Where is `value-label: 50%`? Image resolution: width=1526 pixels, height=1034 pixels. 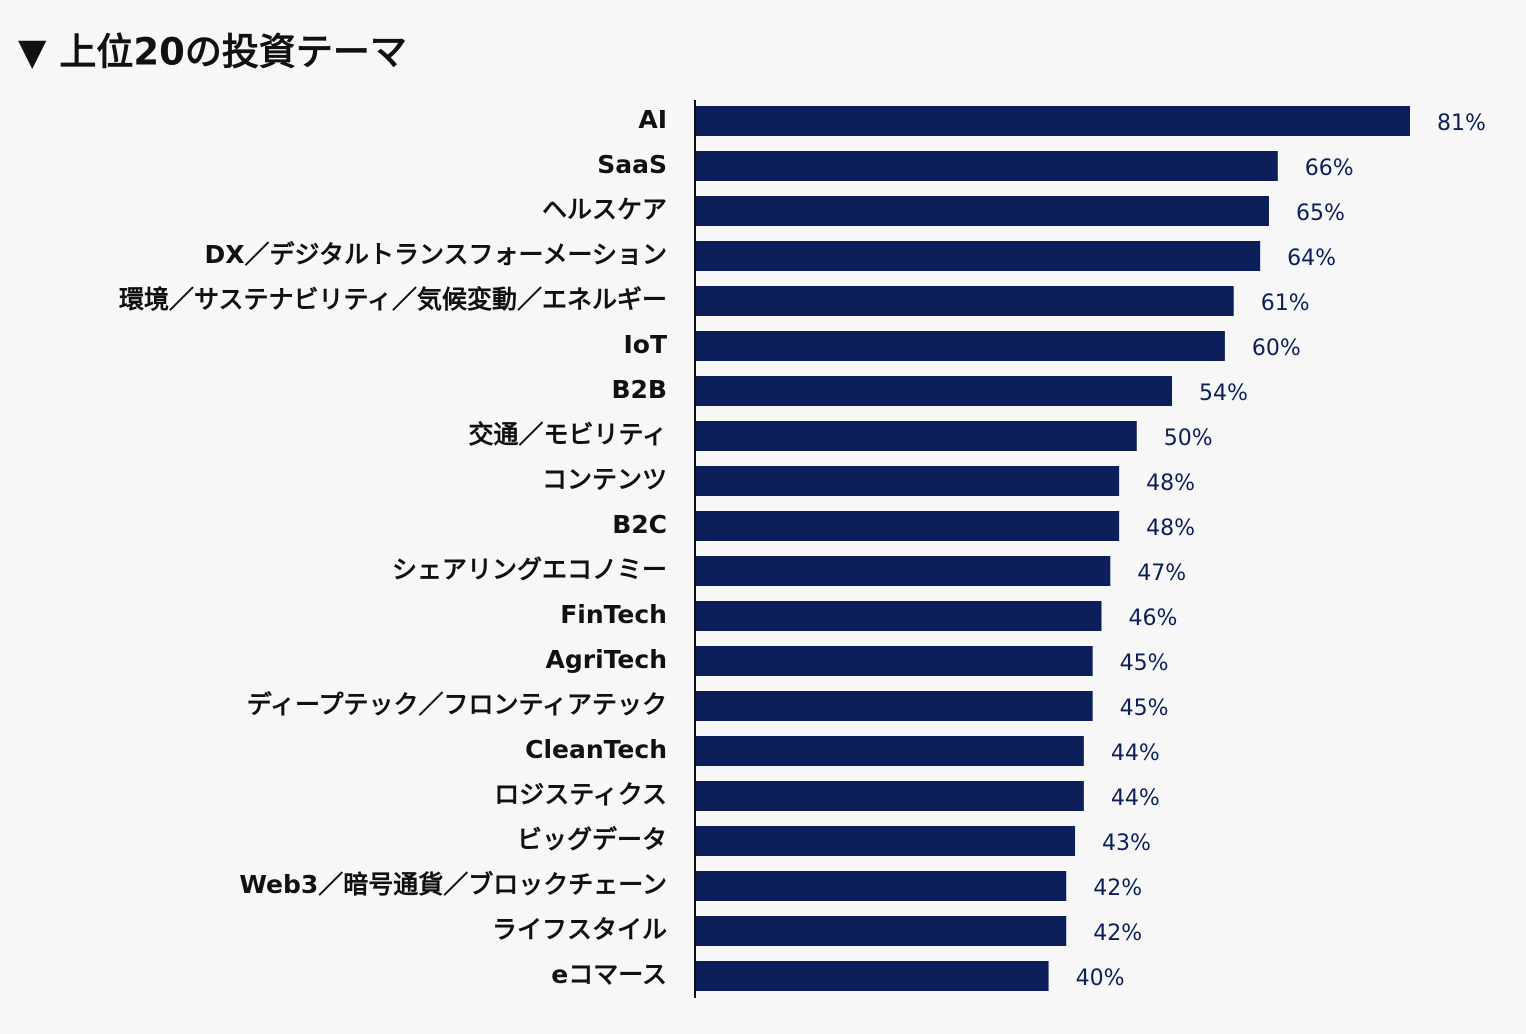 value-label: 50% is located at coordinates (1188, 438).